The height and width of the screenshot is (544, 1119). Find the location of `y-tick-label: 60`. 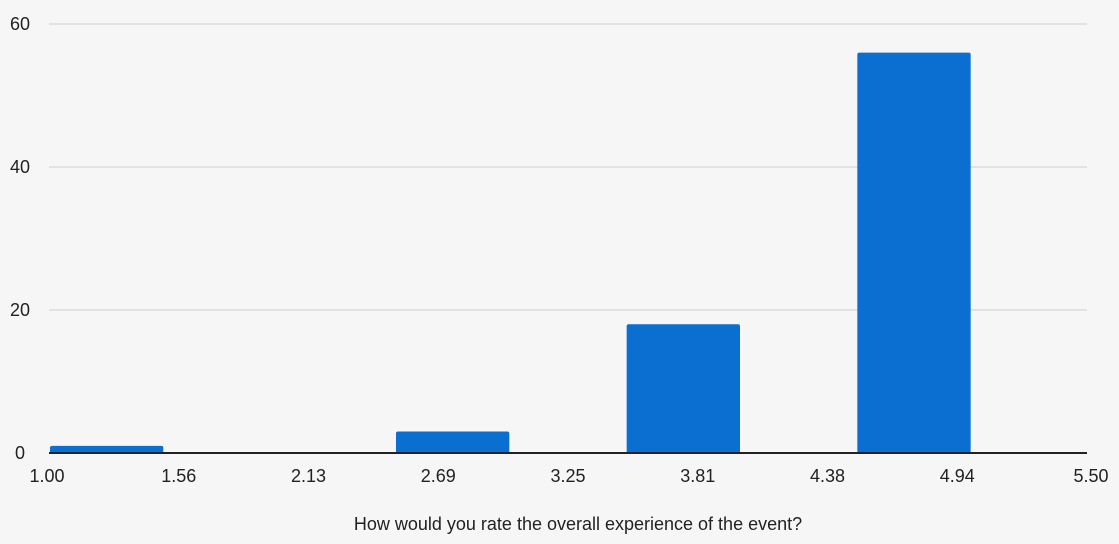

y-tick-label: 60 is located at coordinates (20, 24).